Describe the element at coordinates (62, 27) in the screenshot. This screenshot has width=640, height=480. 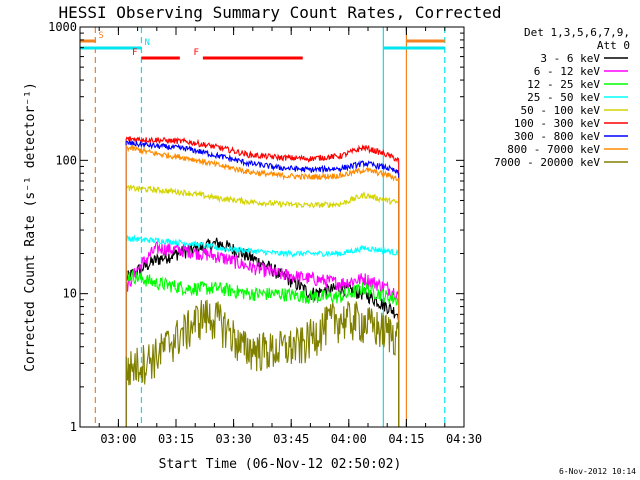
I see `y-tick-label-3: 1000` at that location.